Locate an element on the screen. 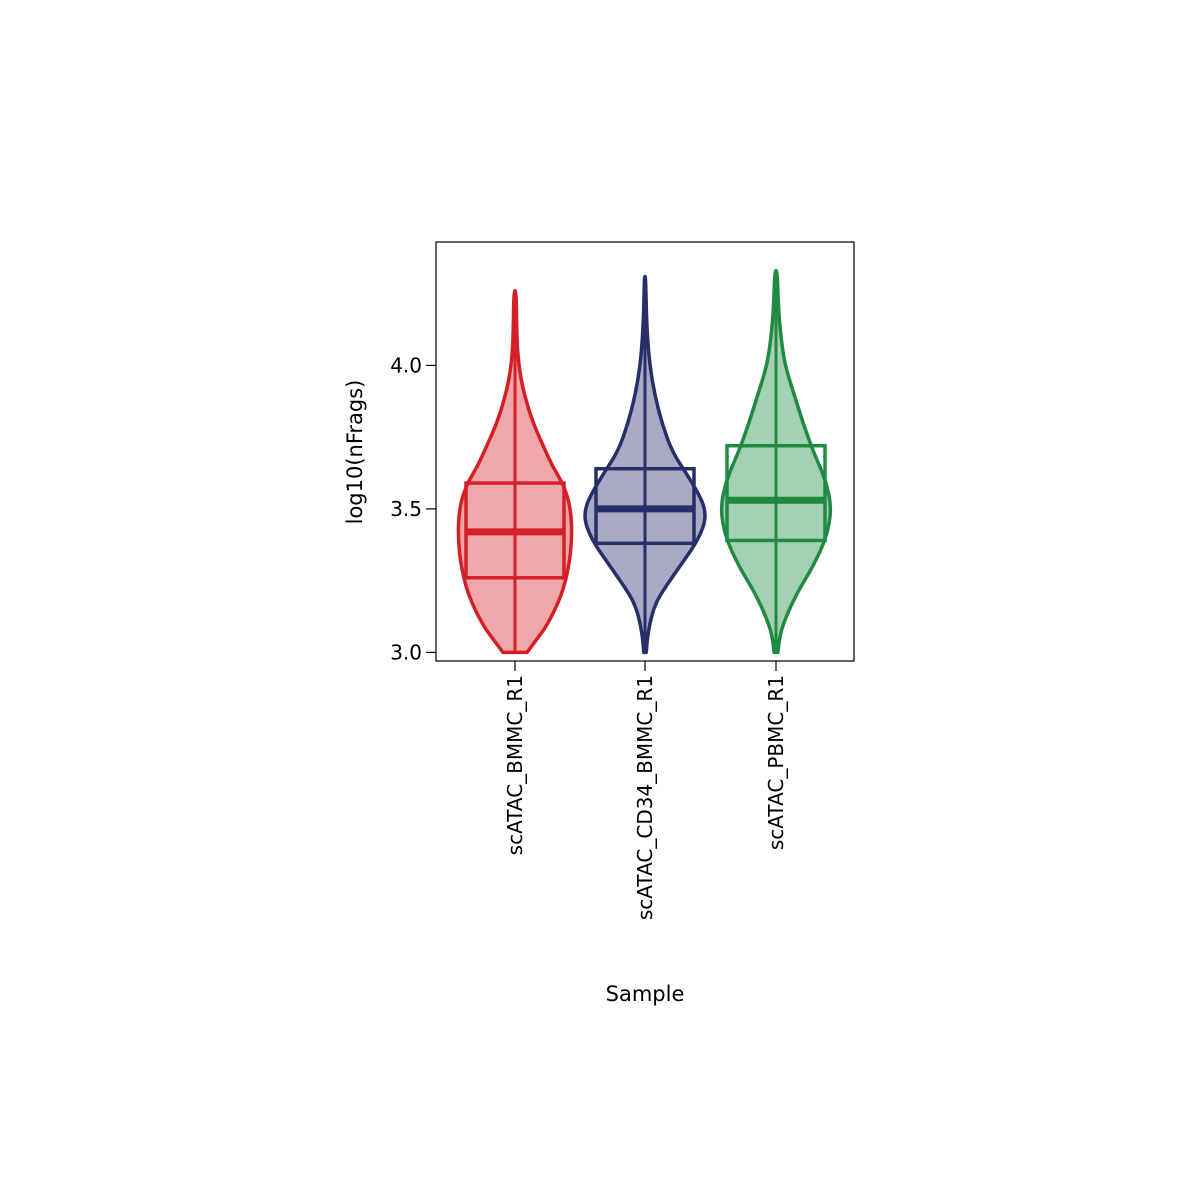 This screenshot has width=1200, height=1200. violin-layer is located at coordinates (644, 461).